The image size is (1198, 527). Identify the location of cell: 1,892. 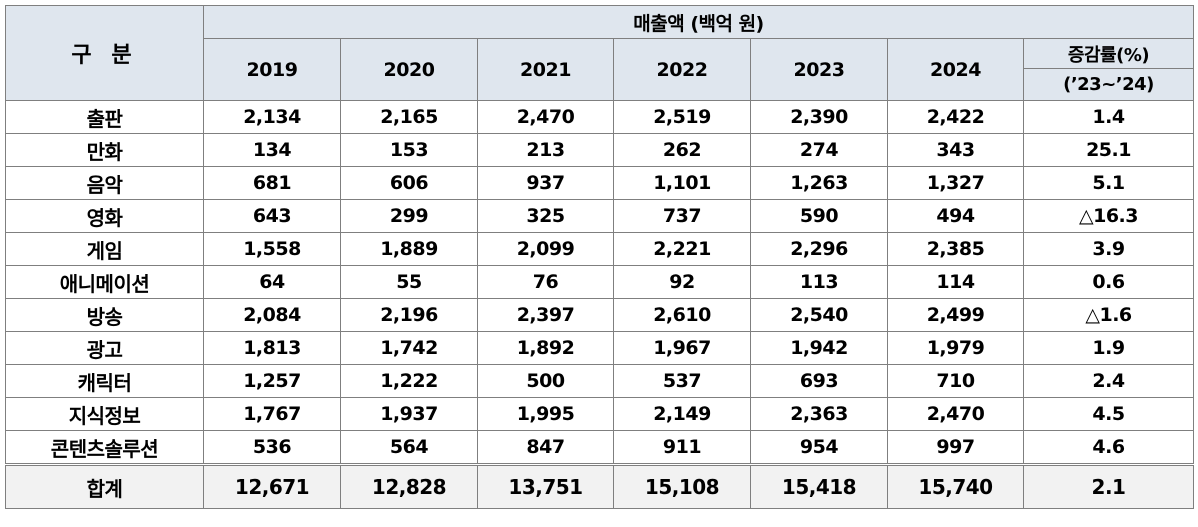
(545, 348).